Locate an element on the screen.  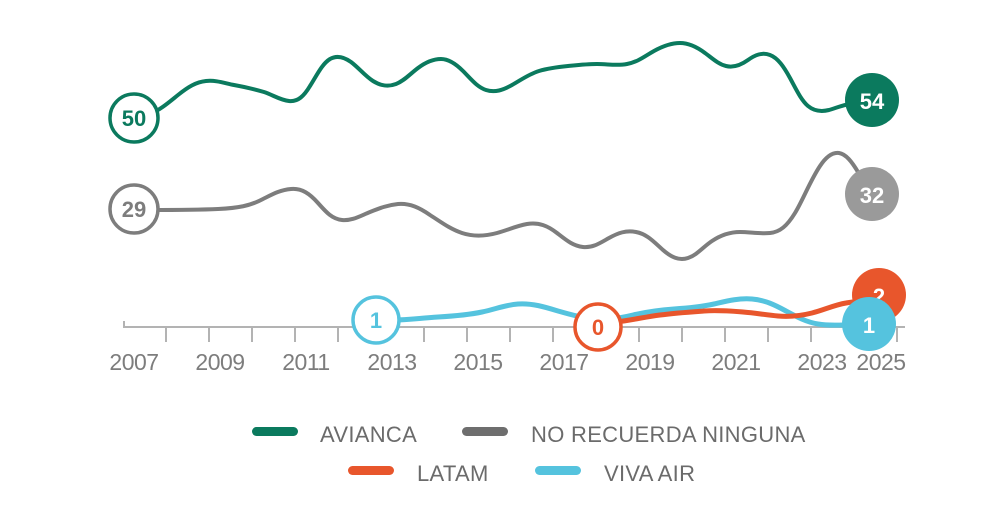
marker-value-avianca-end: 54 is located at coordinates (872, 101).